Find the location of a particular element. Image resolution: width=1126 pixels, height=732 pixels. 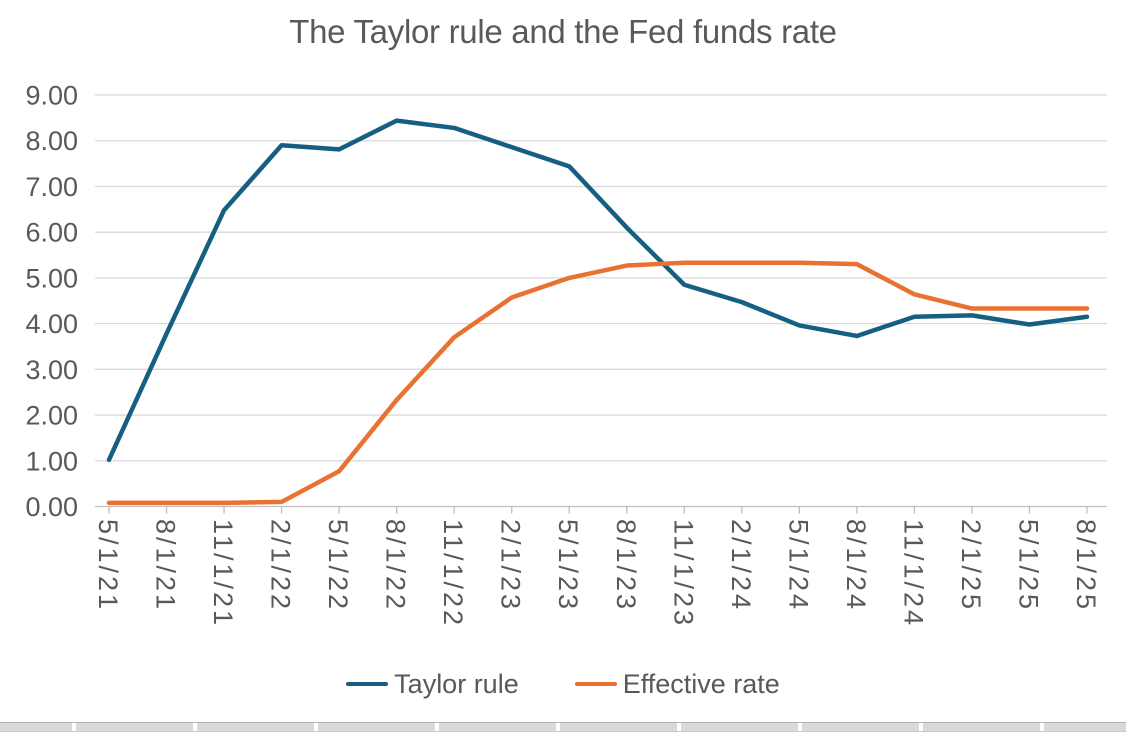

legend-swatch-effective-rate is located at coordinates (595, 684).